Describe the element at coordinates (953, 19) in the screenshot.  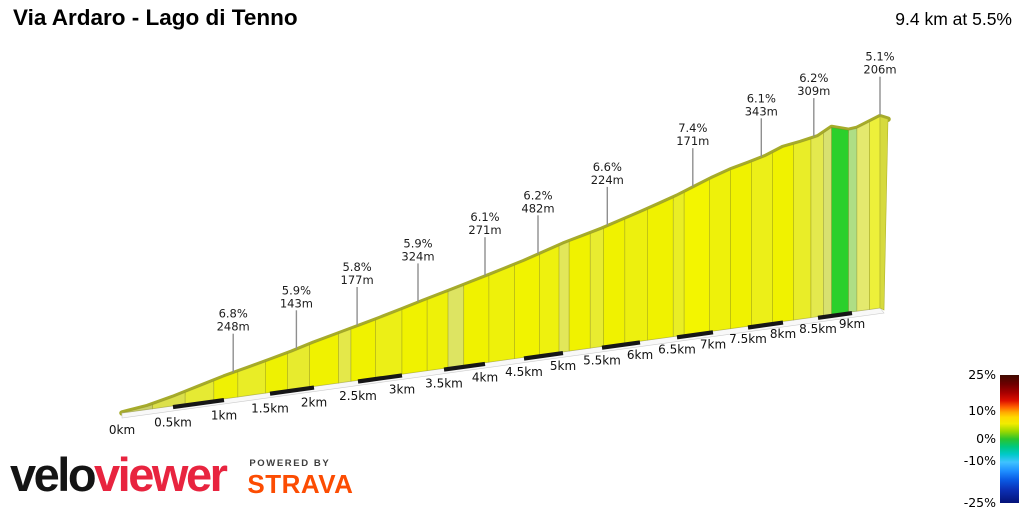
I see `climb-summary: 9.4 km at 5.5%` at that location.